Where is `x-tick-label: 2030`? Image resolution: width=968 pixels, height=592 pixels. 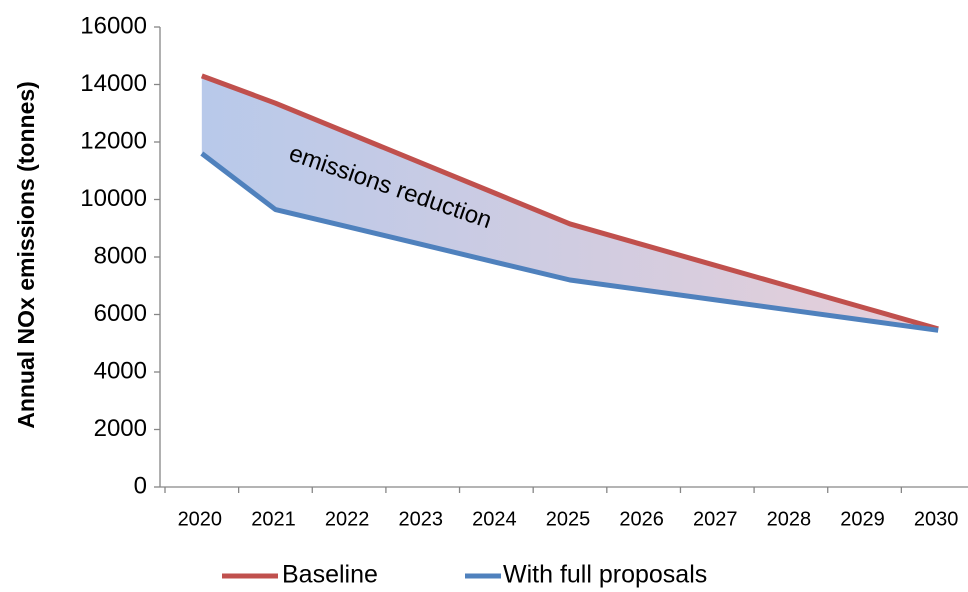 x-tick-label: 2030 is located at coordinates (936, 519).